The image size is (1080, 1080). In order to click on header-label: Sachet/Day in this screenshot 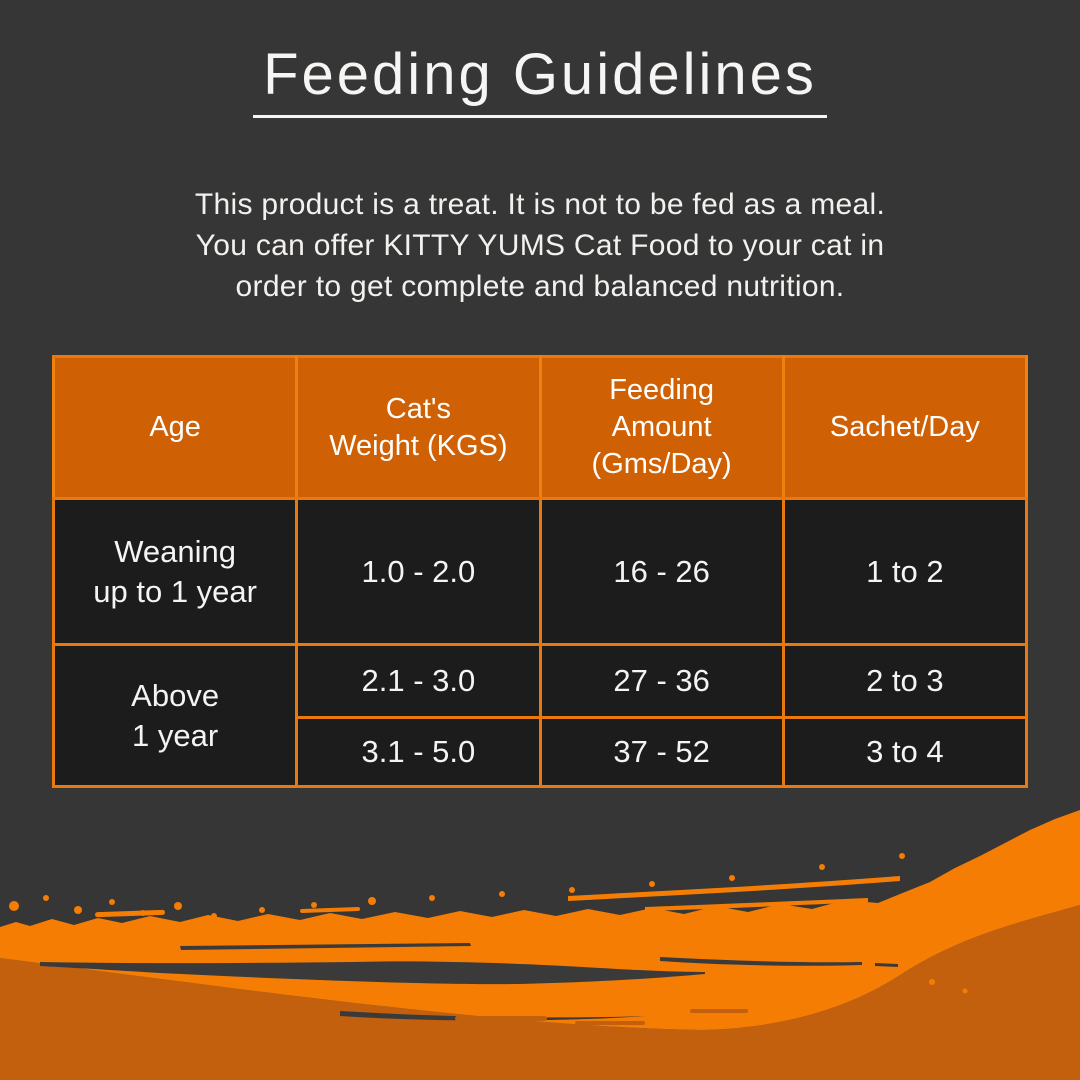, I will do `click(904, 427)`.